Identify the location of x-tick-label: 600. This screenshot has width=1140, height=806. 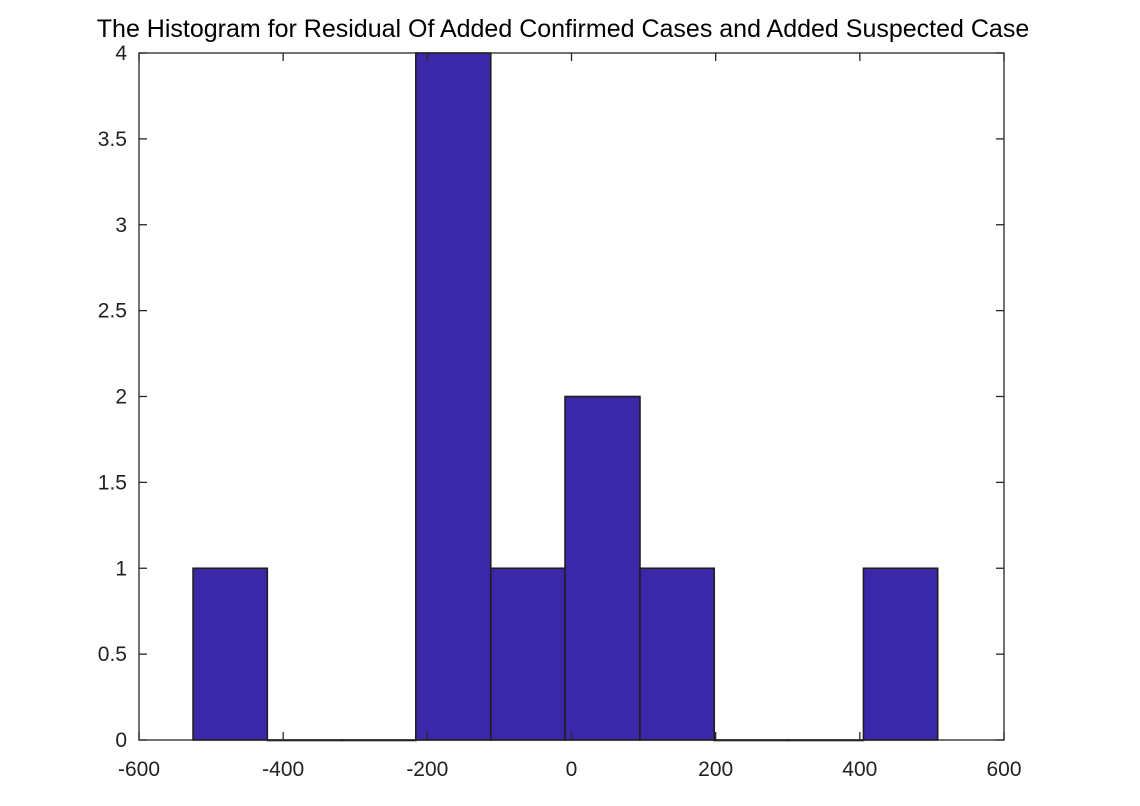
(1003, 769).